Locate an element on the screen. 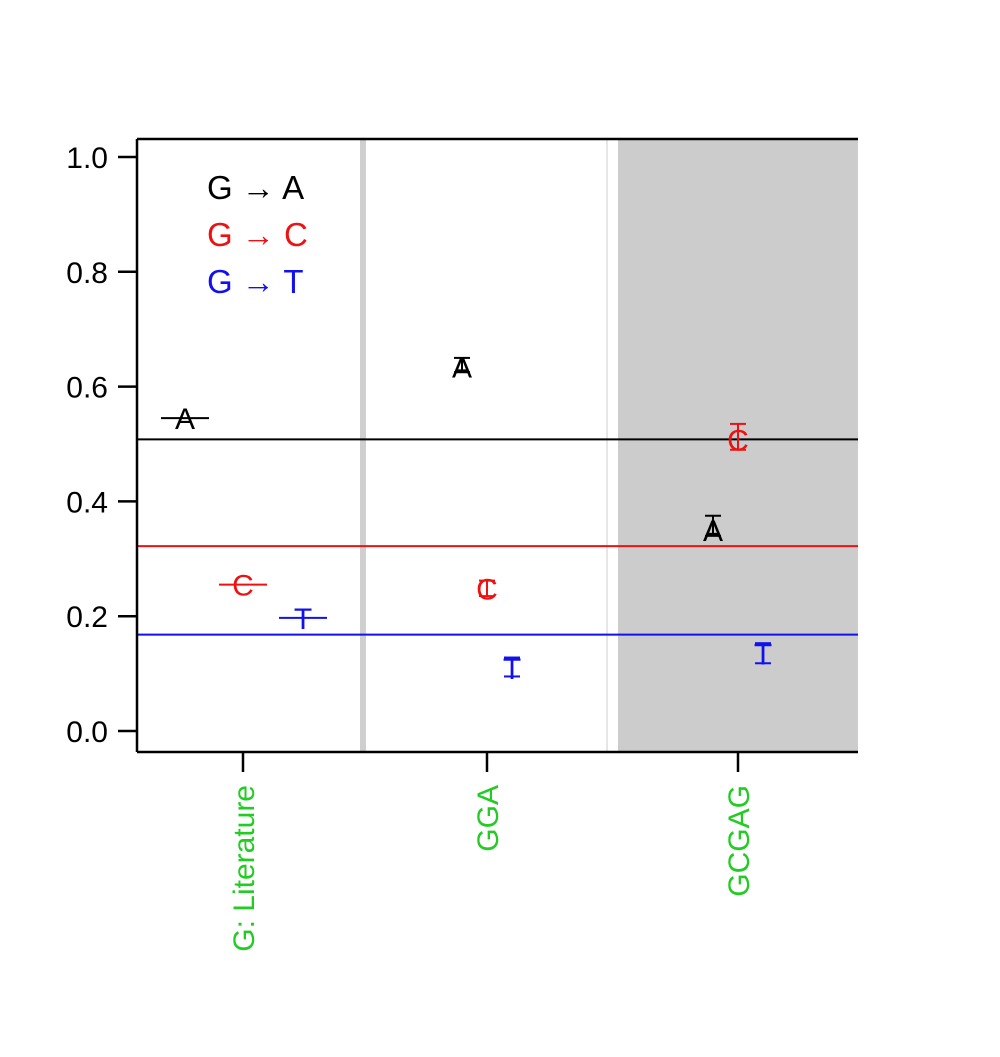  x-tick-label: GGA is located at coordinates (488, 818).